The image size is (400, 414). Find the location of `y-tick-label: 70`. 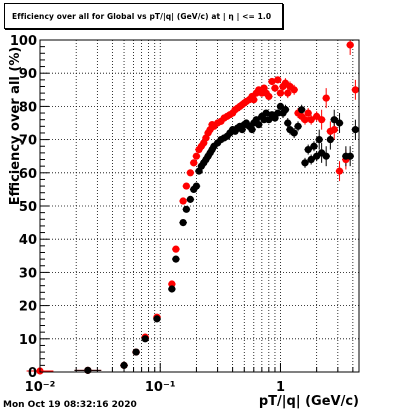

y-tick-label: 70 is located at coordinates (28, 141).